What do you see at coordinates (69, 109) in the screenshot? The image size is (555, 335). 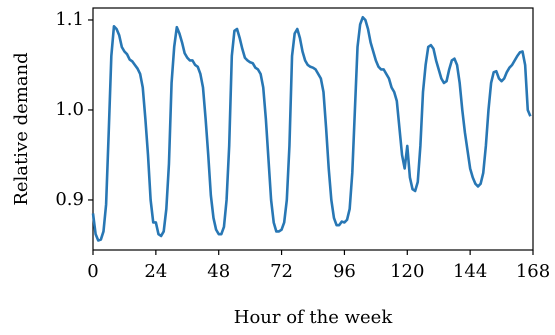 I see `y-tick-label: 1.0` at bounding box center [69, 109].